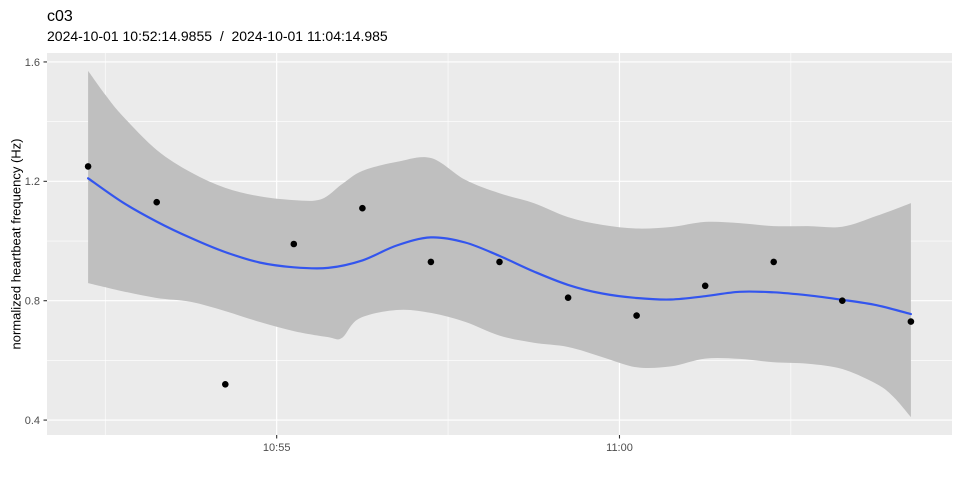 This screenshot has height=480, width=960. Describe the element at coordinates (32, 63) in the screenshot. I see `y-tick-label: 1.6` at that location.